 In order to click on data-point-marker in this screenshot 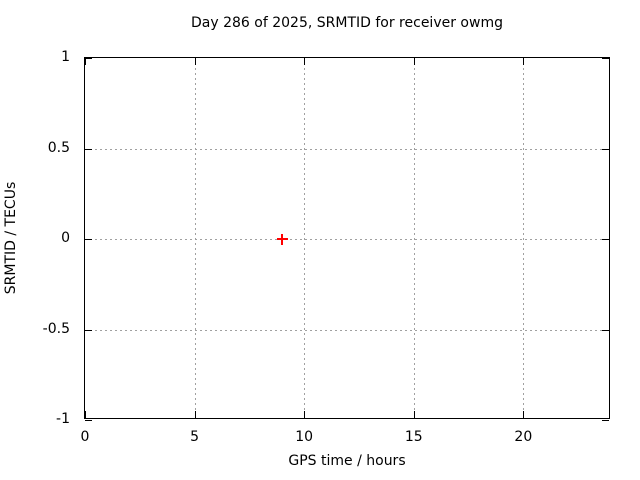, I will do `click(282, 239)`.